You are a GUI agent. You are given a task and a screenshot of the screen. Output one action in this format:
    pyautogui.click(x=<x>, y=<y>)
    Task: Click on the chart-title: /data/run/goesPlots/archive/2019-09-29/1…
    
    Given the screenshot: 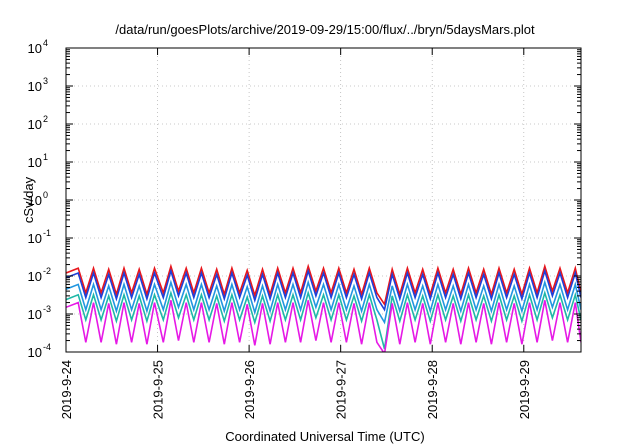 What is the action you would take?
    pyautogui.click(x=325, y=29)
    